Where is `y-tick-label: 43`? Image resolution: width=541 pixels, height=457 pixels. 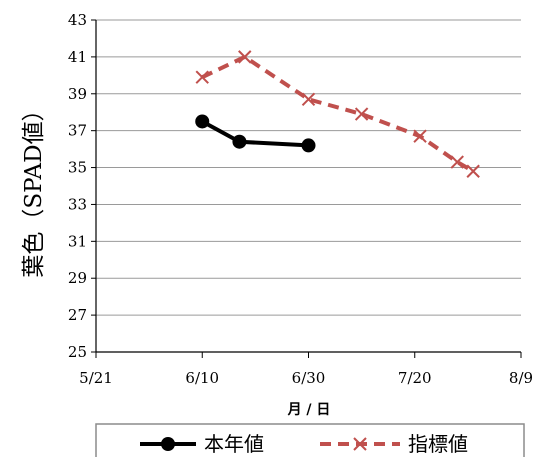 y-tick-label: 43 is located at coordinates (77, 20).